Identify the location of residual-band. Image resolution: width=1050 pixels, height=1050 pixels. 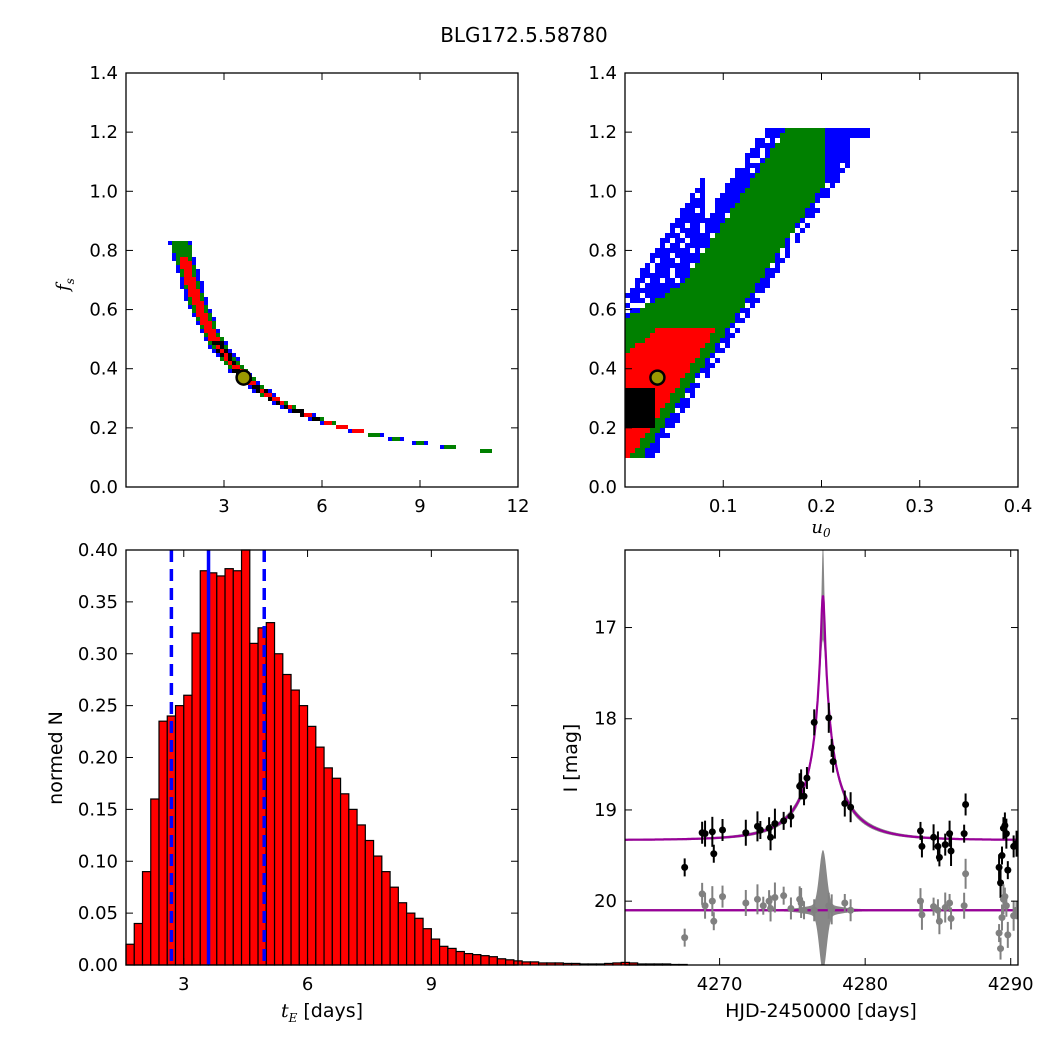
(821, 907).